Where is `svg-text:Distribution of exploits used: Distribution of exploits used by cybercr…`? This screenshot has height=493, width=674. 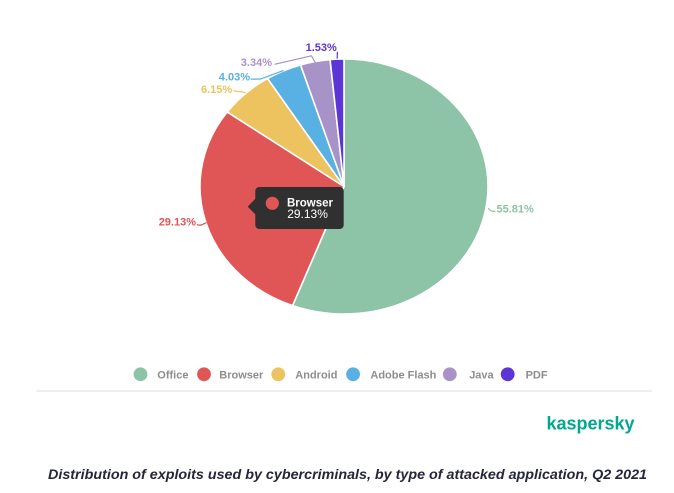
svg-text:Distribution of exploits used: Distribution of exploits used by cybercr… is located at coordinates (347, 474).